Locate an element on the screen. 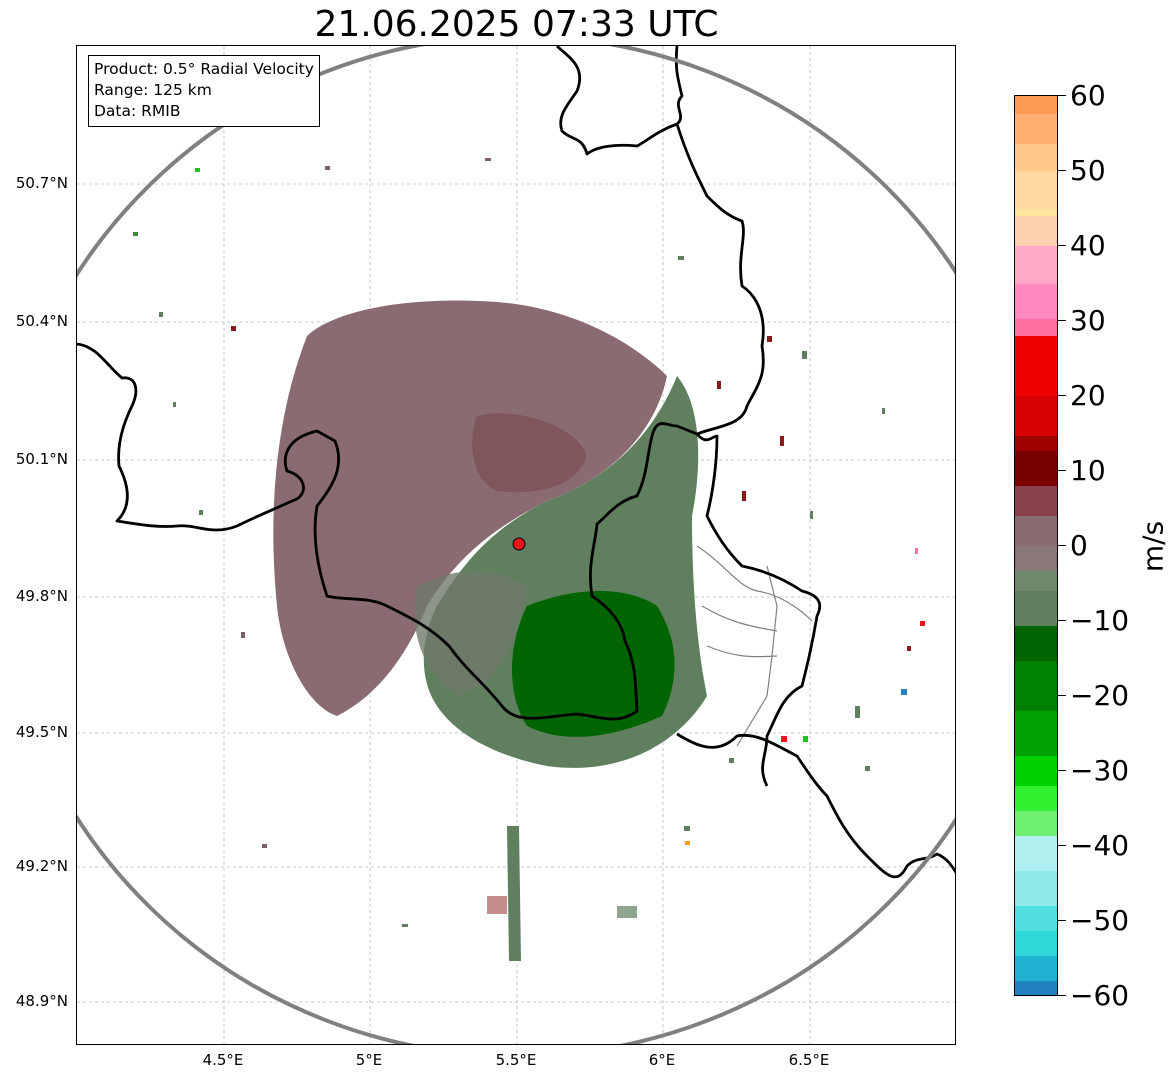 Image resolution: width=1171 pixels, height=1081 pixels. lon-tick-label: 5°E is located at coordinates (369, 1060).